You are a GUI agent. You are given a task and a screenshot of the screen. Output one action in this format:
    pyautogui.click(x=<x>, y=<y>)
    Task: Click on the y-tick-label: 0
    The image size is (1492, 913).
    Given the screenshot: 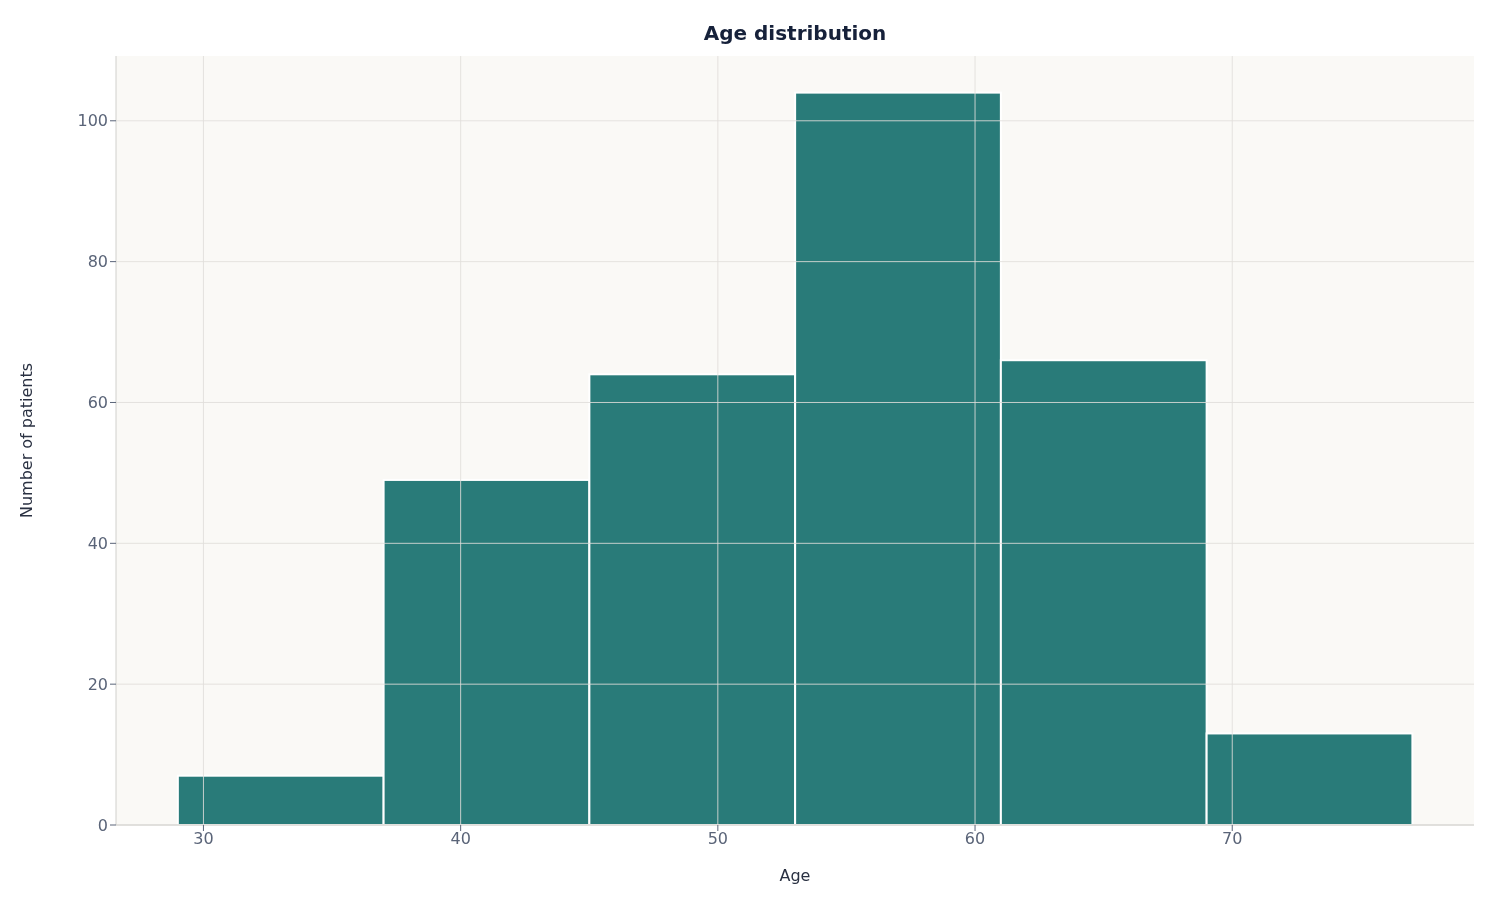 What is the action you would take?
    pyautogui.click(x=102, y=825)
    